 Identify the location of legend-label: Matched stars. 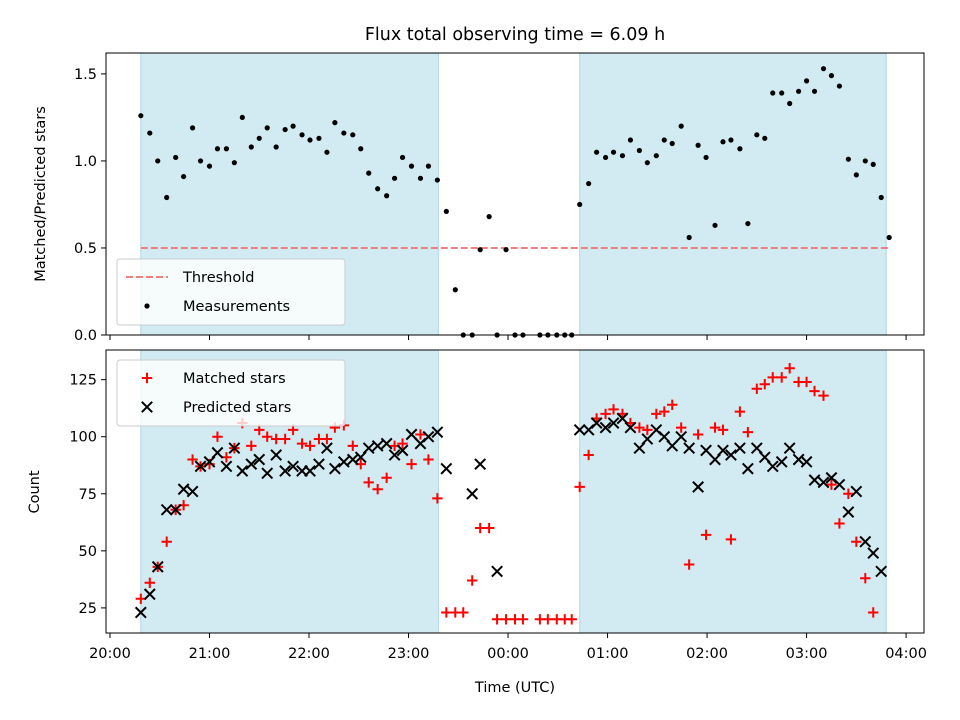
(234, 379).